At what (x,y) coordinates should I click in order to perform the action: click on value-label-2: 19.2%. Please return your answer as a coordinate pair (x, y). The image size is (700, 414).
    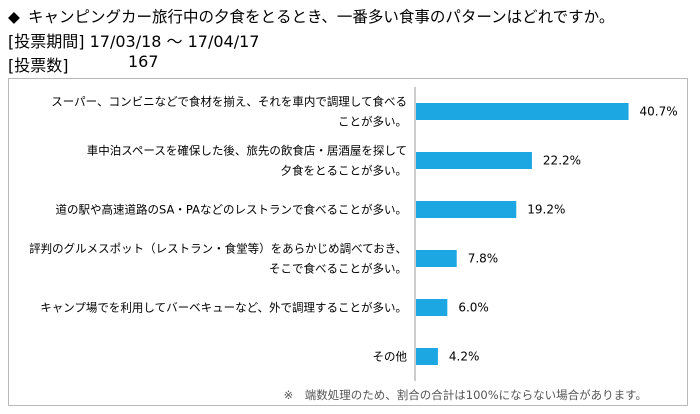
    Looking at the image, I should click on (546, 210).